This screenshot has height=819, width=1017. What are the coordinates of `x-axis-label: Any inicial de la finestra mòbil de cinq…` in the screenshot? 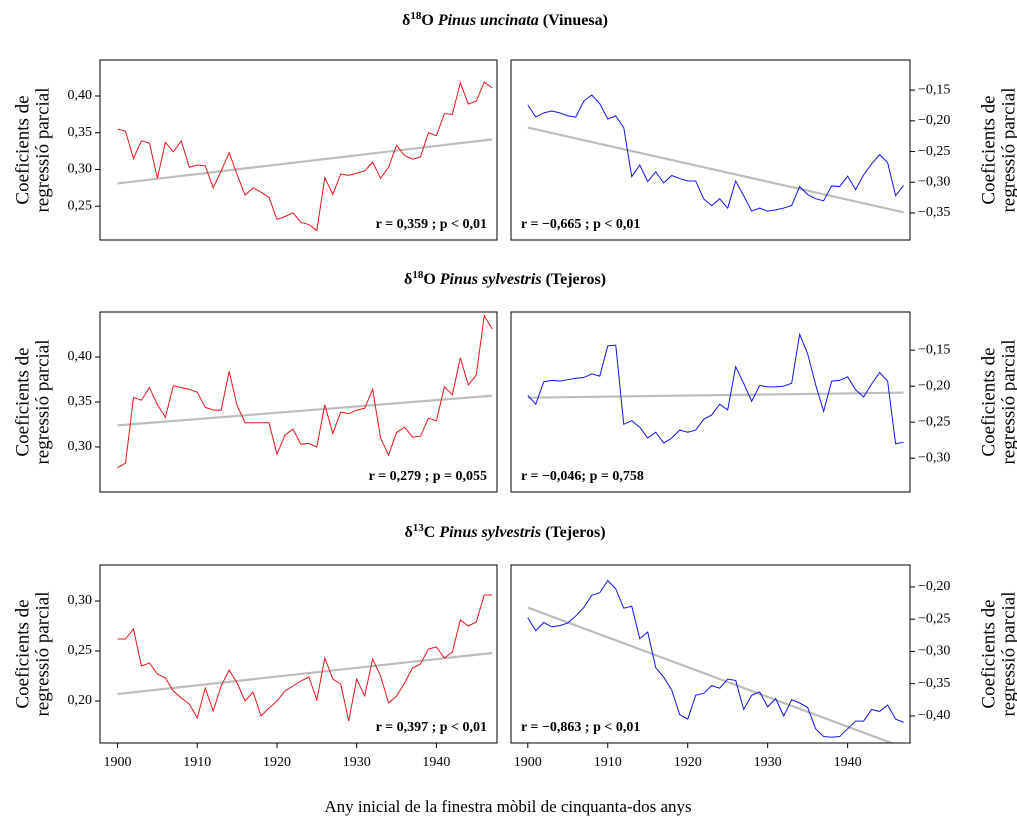 It's located at (507, 806).